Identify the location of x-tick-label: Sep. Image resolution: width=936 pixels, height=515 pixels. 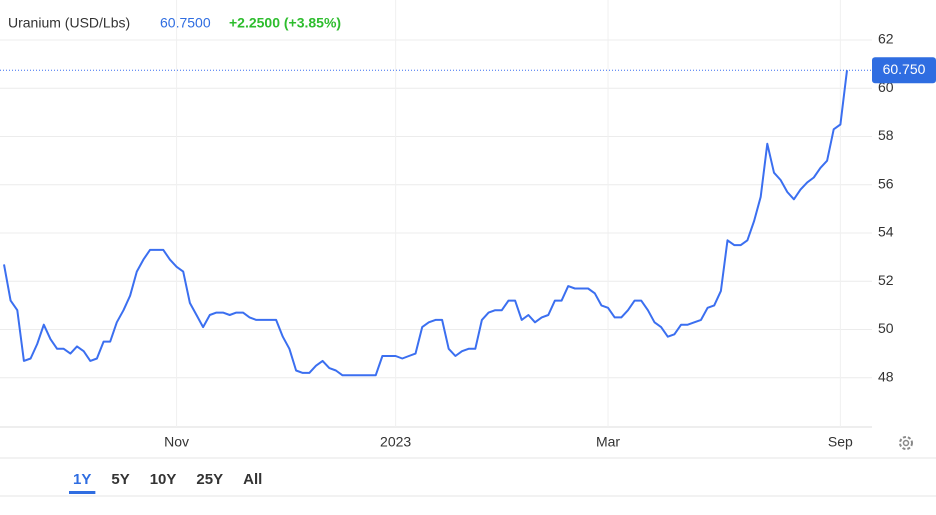
(840, 442).